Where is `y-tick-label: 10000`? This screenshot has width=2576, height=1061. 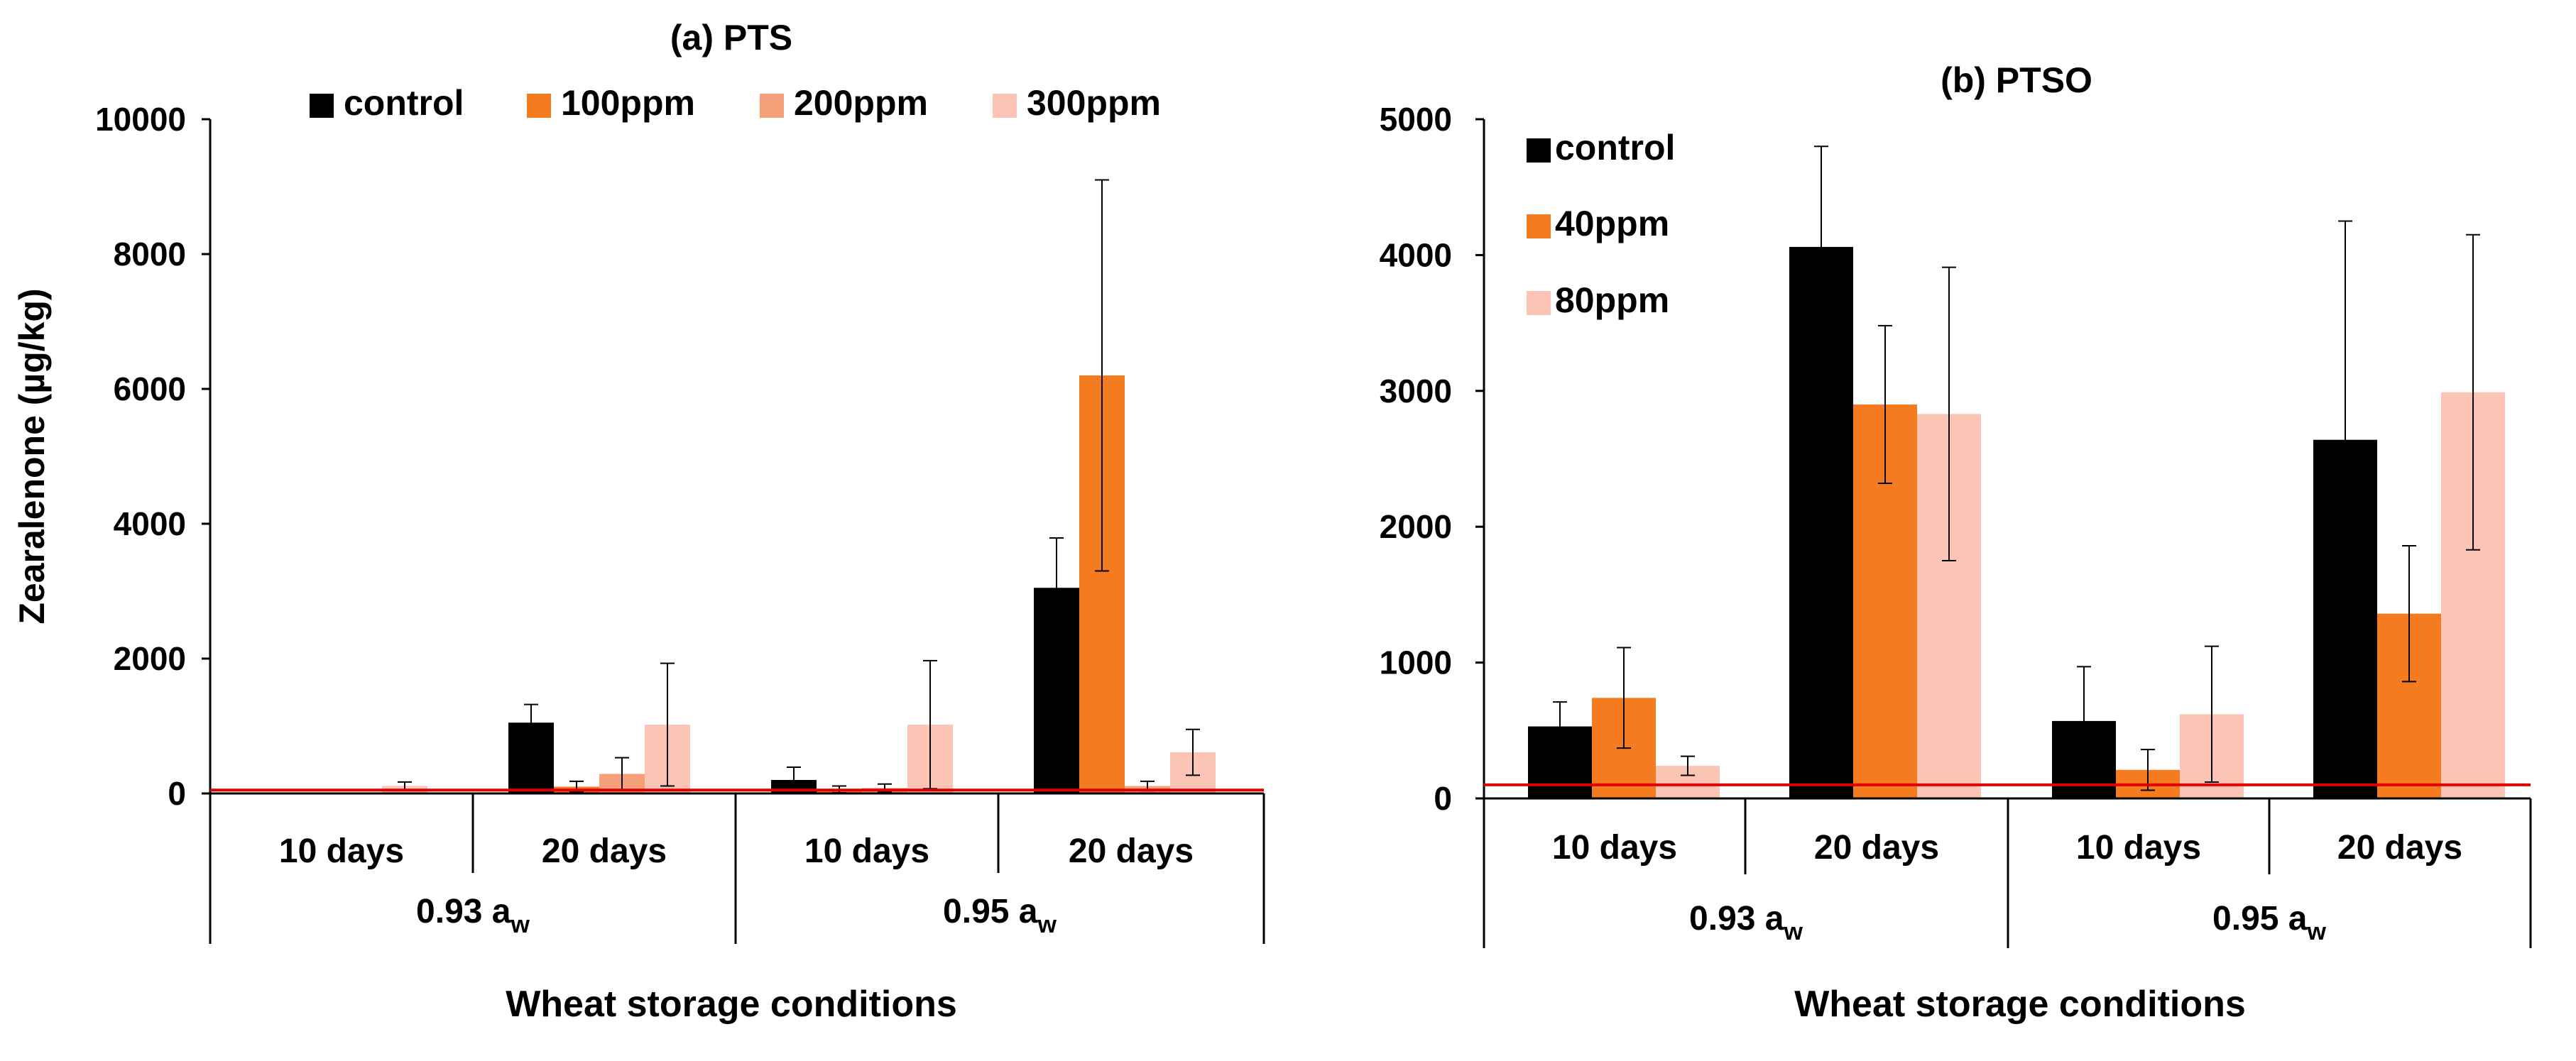
y-tick-label: 10000 is located at coordinates (140, 119).